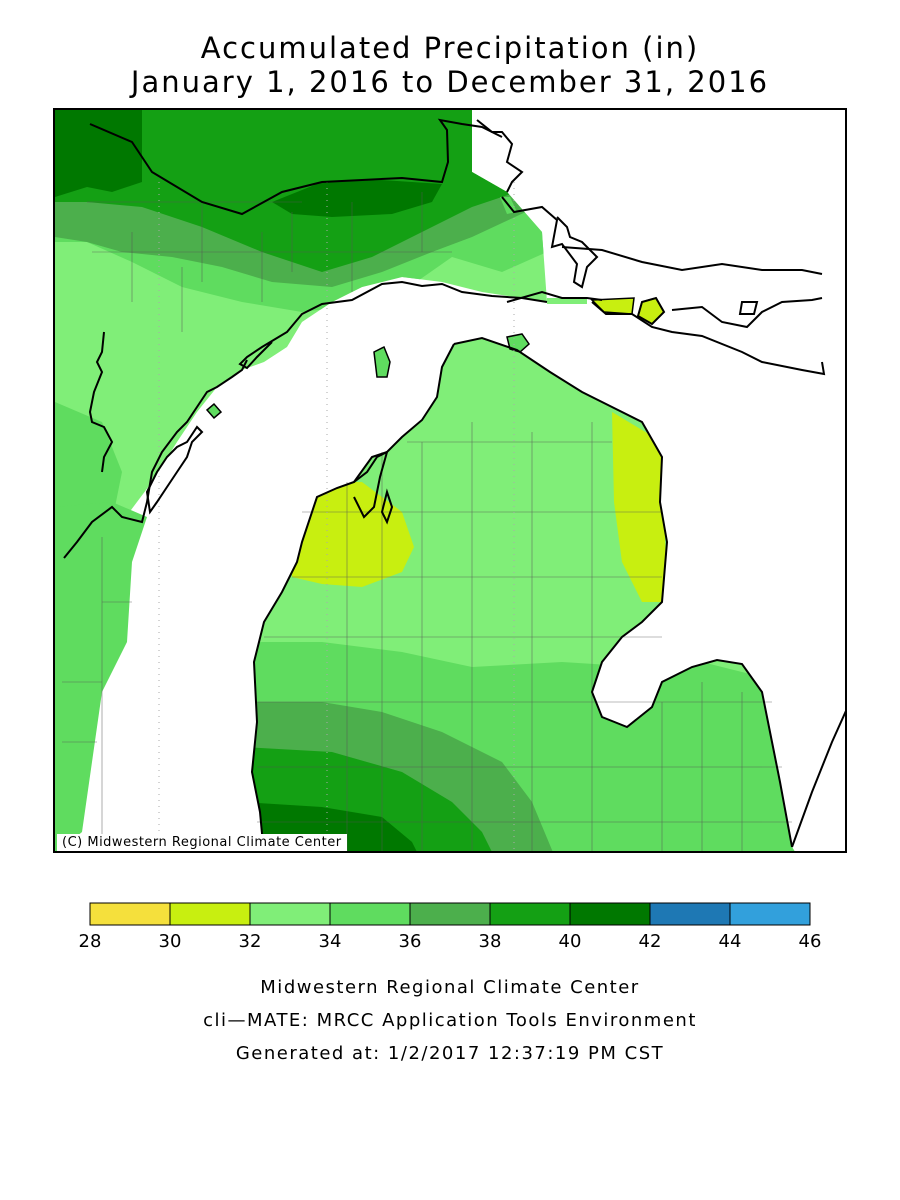 The image size is (900, 1200). What do you see at coordinates (810, 941) in the screenshot?
I see `legend-tick-label: 46` at bounding box center [810, 941].